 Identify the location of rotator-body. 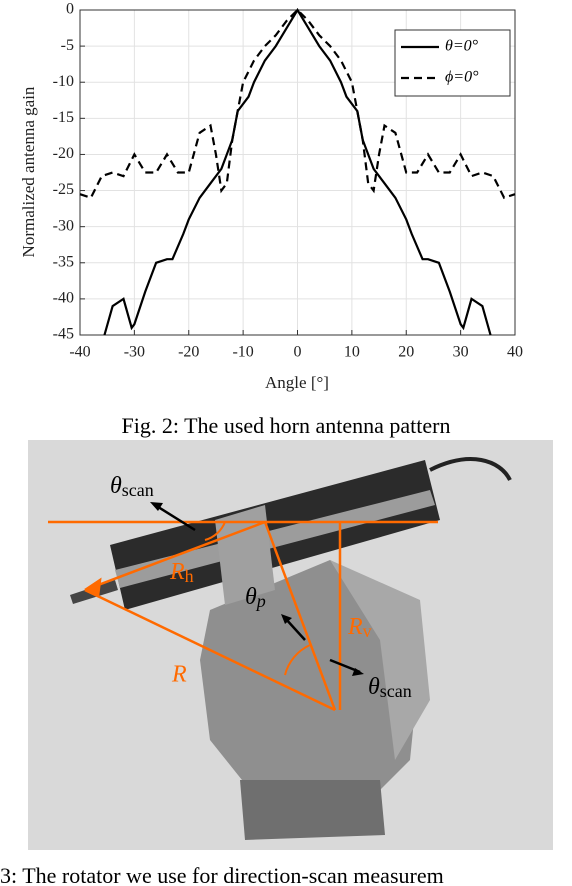
(310, 675).